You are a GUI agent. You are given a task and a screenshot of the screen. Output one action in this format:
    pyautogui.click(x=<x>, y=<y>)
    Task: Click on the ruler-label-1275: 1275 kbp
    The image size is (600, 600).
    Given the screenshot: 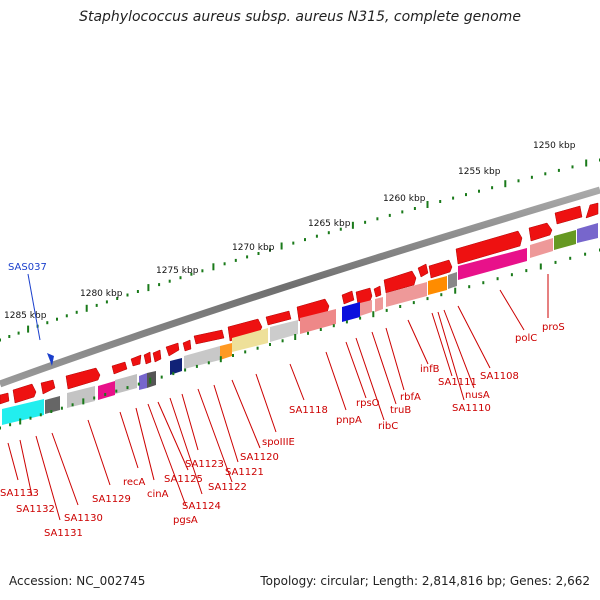 What is the action you would take?
    pyautogui.click(x=177, y=271)
    